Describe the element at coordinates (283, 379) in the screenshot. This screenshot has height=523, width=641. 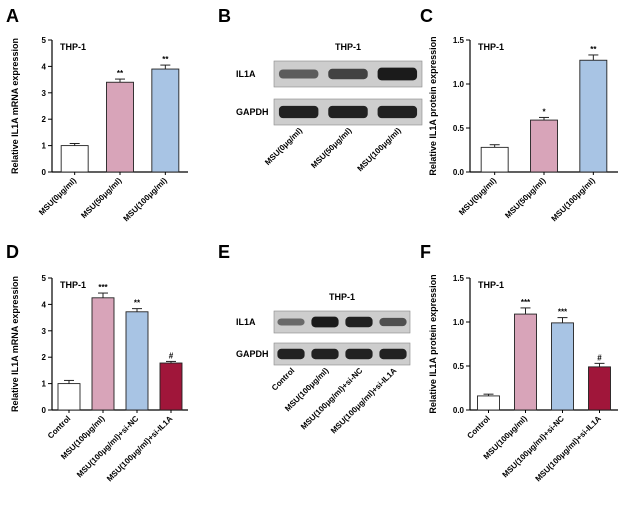
I see `blot-lane-label: Control` at that location.